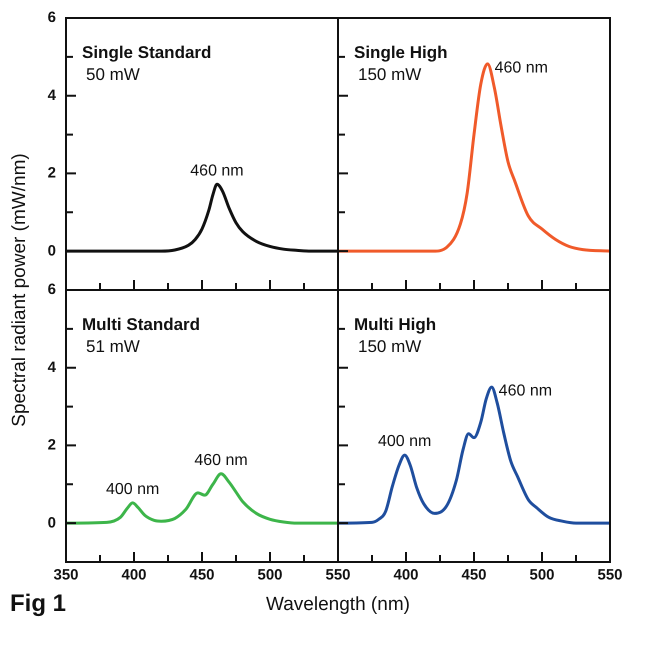  I want to click on text: Multi High, so click(395, 324).